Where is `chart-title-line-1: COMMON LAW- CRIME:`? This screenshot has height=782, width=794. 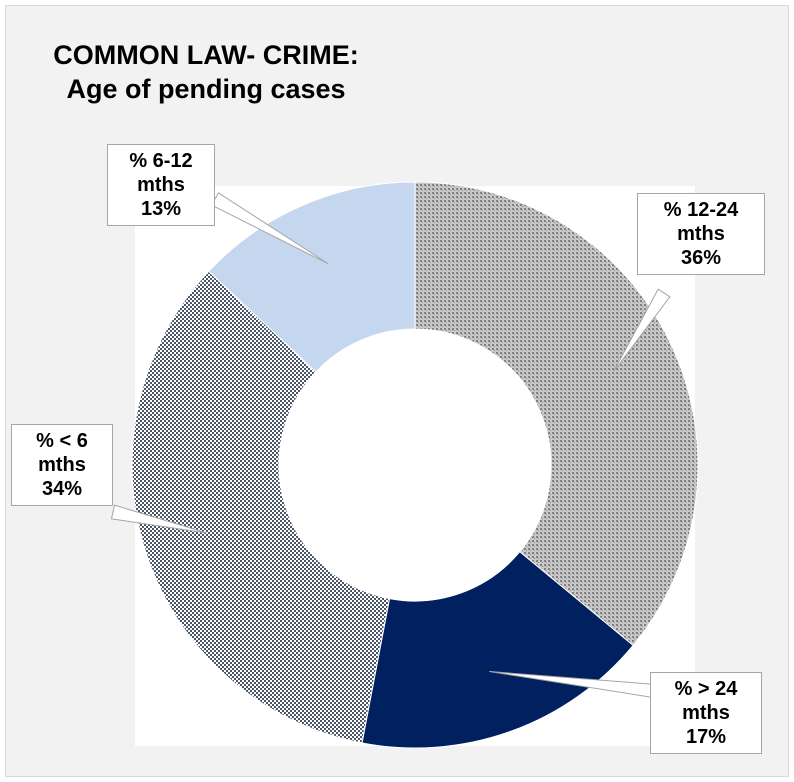
chart-title-line-1: COMMON LAW- CRIME: is located at coordinates (206, 55).